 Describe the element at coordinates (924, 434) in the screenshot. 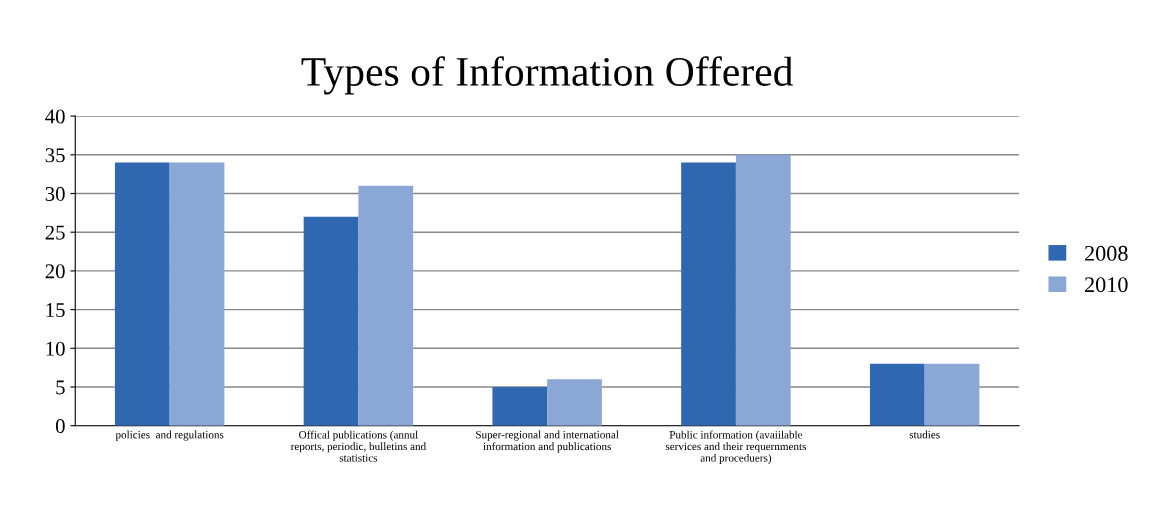

I see `x-tick-label: studies` at that location.